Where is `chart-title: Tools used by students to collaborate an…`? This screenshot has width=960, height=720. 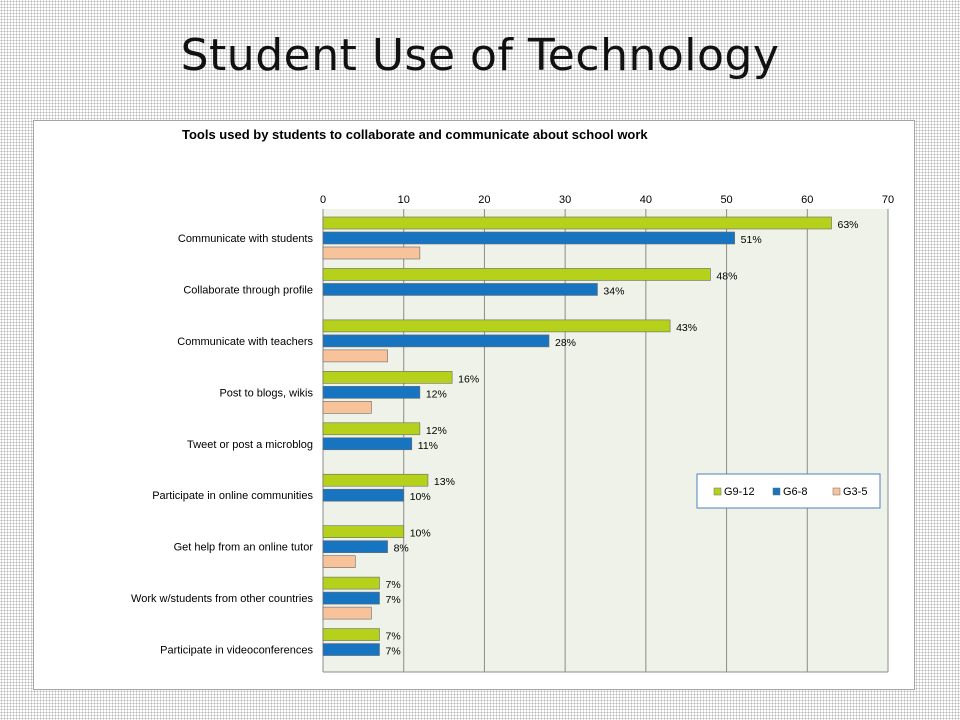
chart-title: Tools used by students to collaborate an… is located at coordinates (415, 134).